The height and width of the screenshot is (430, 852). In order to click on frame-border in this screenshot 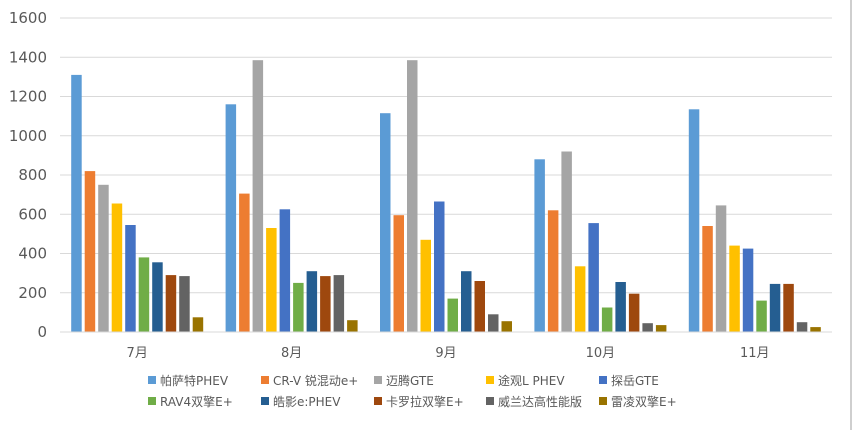, I will do `click(851, 215)`.